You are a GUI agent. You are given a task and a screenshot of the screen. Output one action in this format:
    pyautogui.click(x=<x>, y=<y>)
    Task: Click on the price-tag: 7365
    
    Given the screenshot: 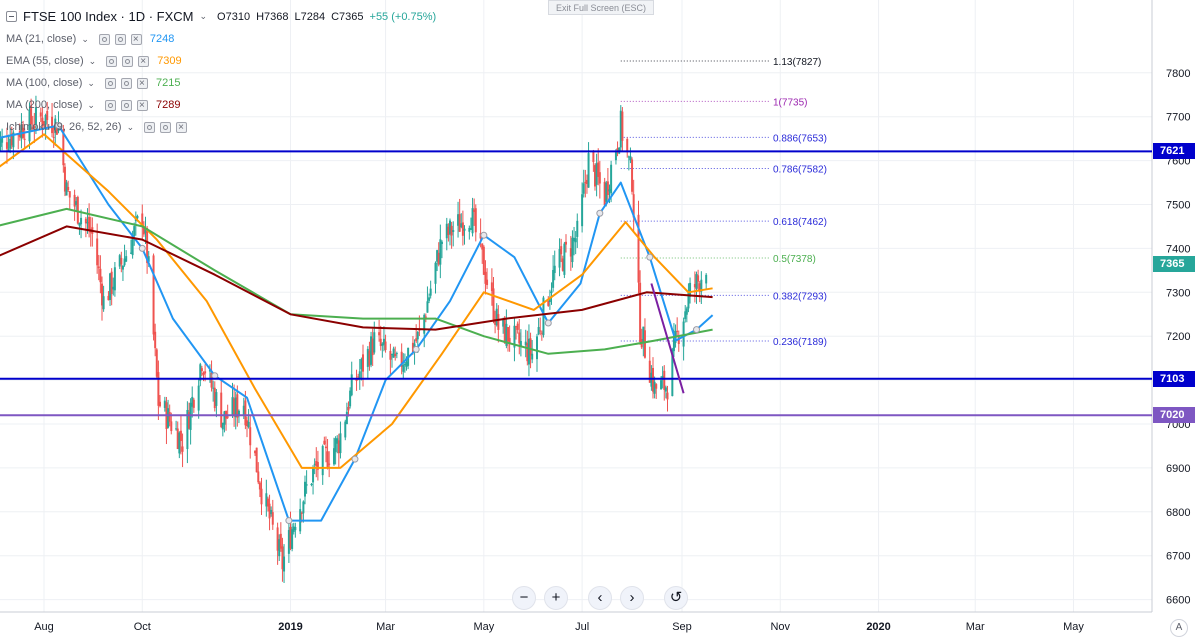 What is the action you would take?
    pyautogui.click(x=1174, y=263)
    